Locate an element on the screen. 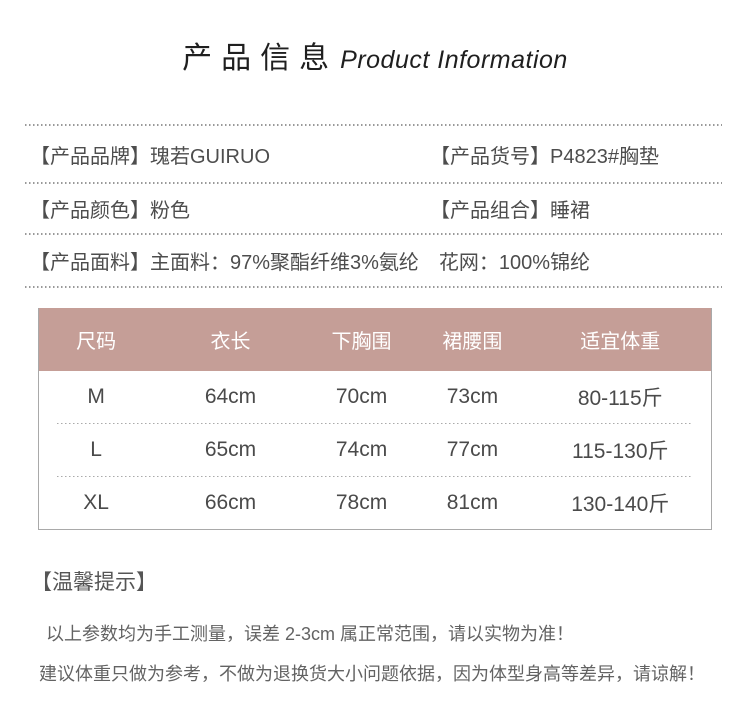  size-table-cell: XL is located at coordinates (96, 502).